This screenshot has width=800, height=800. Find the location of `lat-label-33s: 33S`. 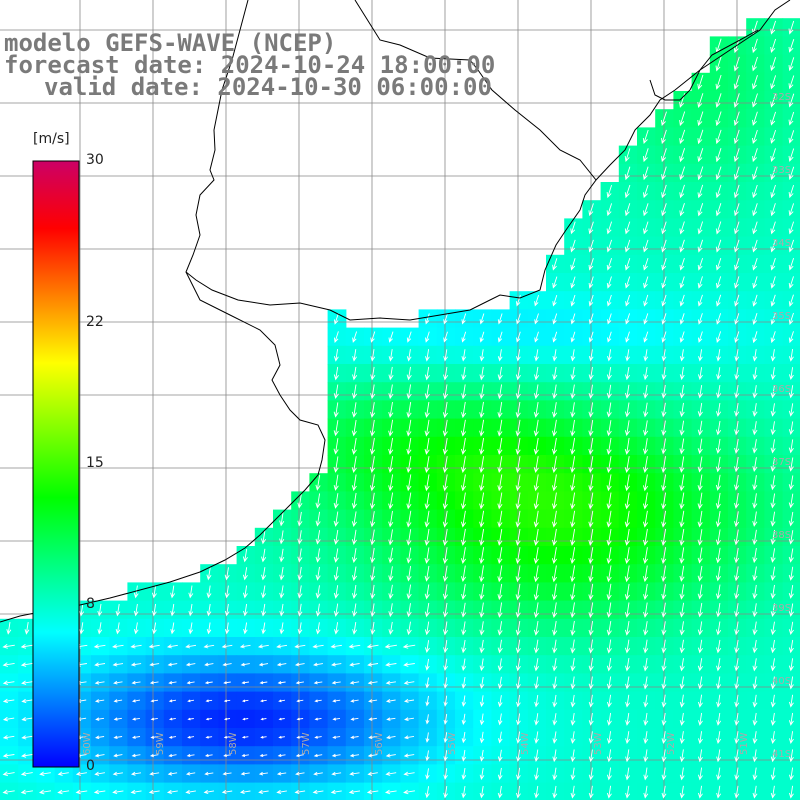

lat-label-33s: 33S is located at coordinates (781, 170).